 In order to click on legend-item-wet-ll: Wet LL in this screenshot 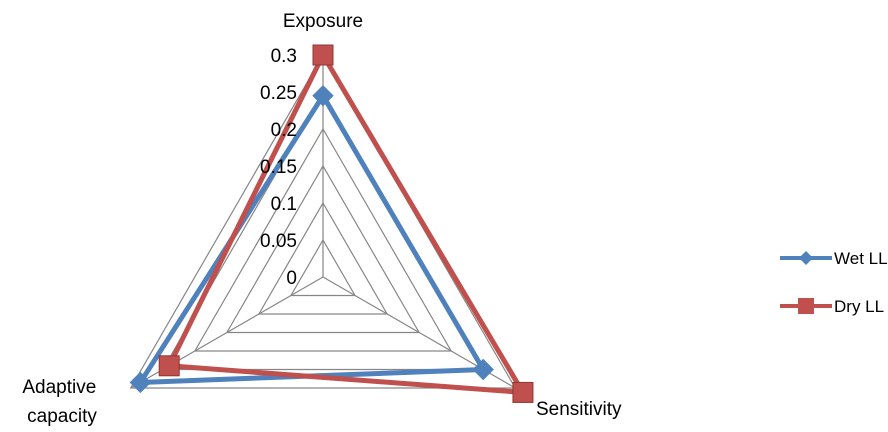, I will do `click(834, 258)`.